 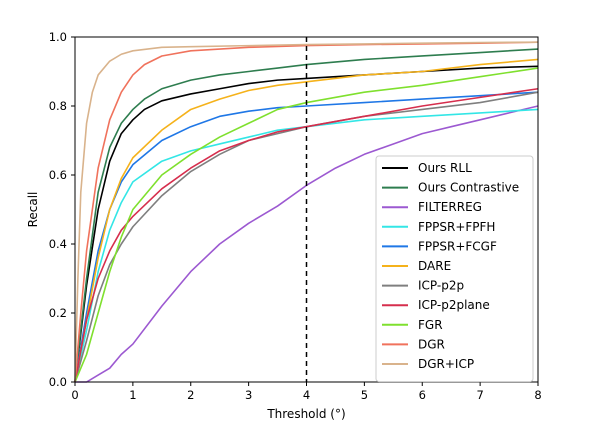 What do you see at coordinates (445, 168) in the screenshot?
I see `legend-label-ours-rll: Ours RLL` at bounding box center [445, 168].